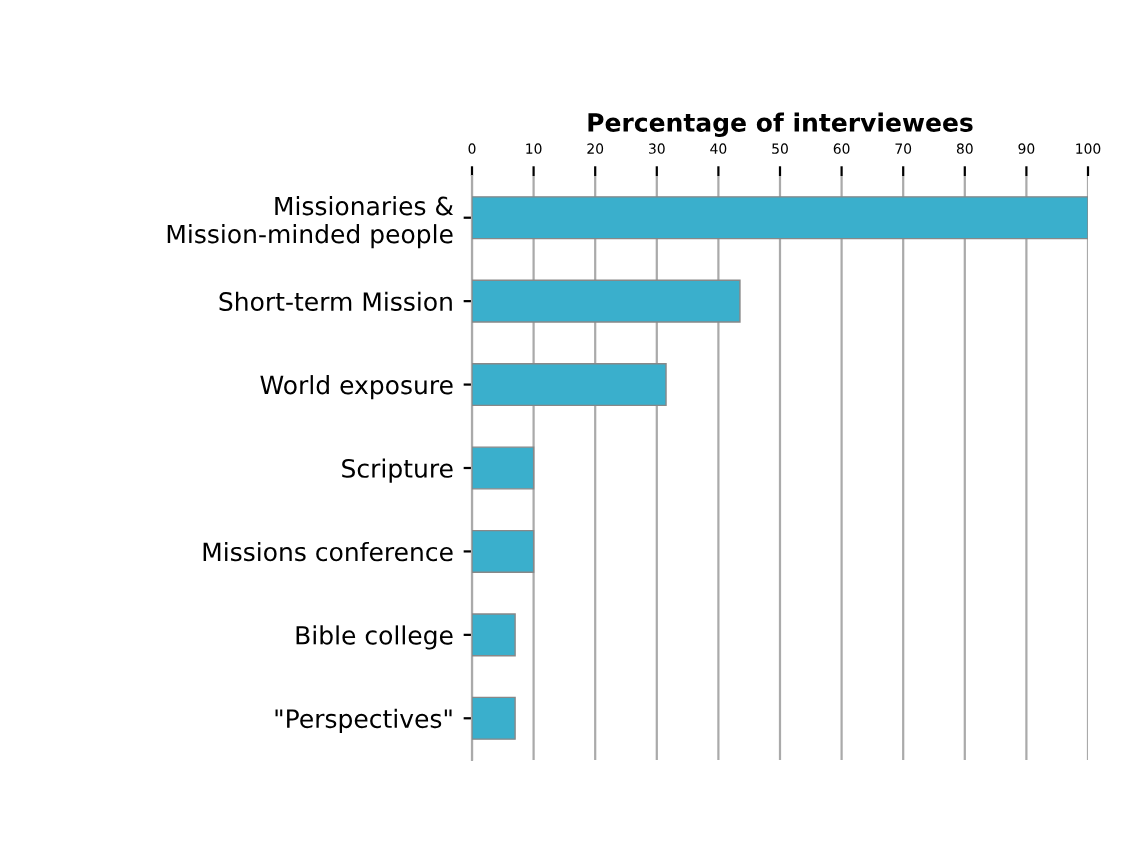  Describe the element at coordinates (374, 637) in the screenshot. I see `y-tick-label: Bible college` at that location.